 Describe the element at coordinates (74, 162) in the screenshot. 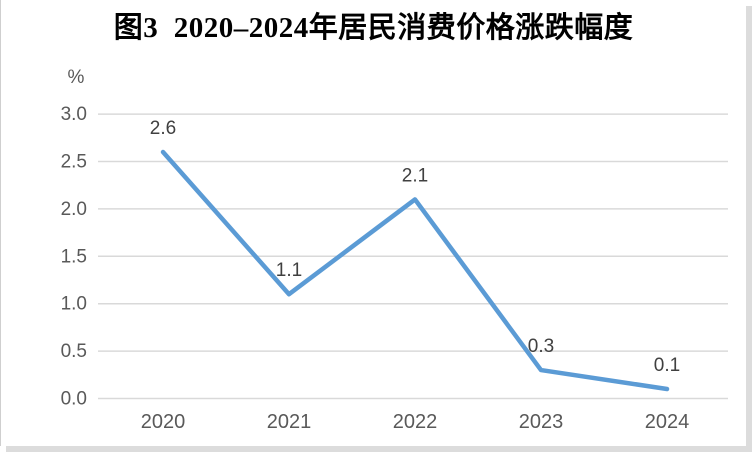

I see `y-tick-label: 2.5` at that location.